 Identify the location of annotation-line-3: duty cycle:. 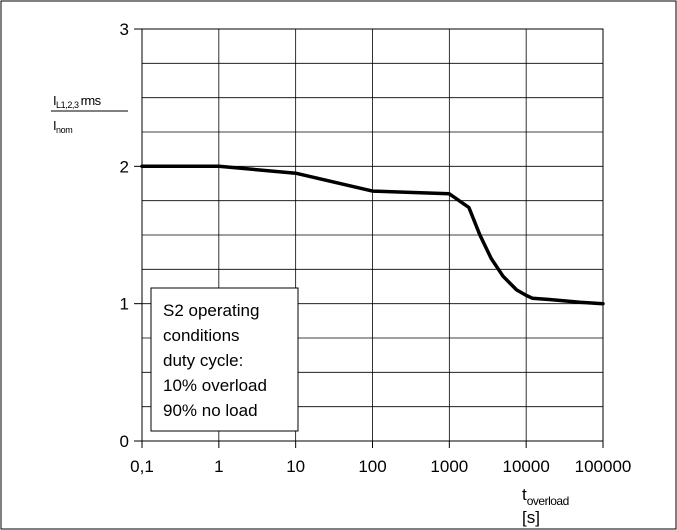
(203, 360).